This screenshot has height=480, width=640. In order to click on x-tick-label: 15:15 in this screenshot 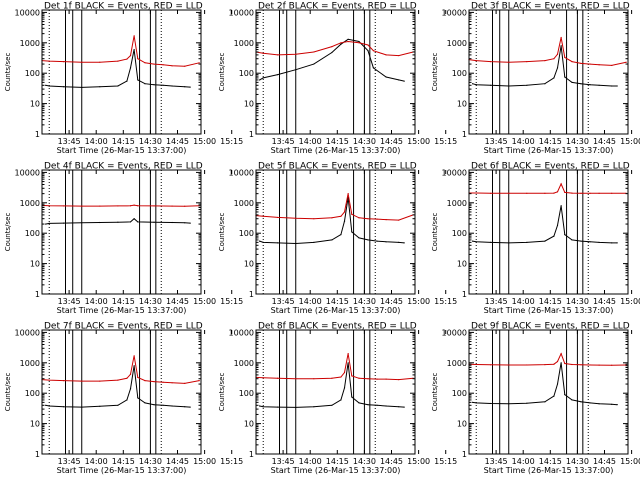, I will do `click(445, 301)`.